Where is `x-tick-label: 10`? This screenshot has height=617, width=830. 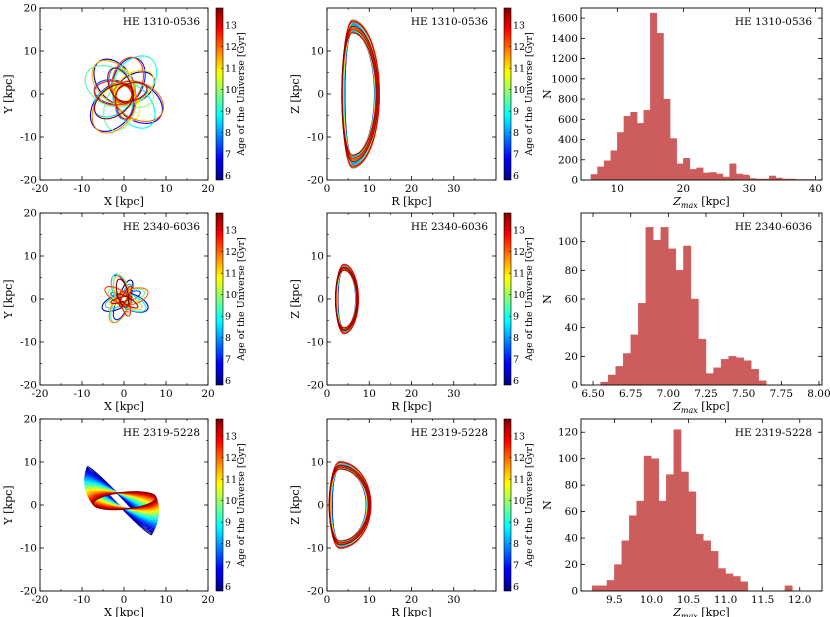
x-tick-label: 10 is located at coordinates (369, 394).